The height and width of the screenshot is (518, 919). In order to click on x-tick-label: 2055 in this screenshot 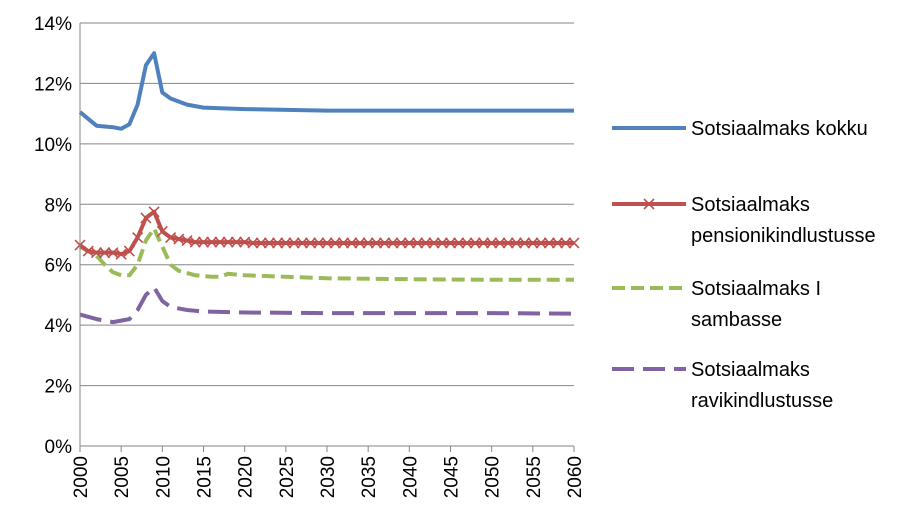, I will do `click(534, 477)`.